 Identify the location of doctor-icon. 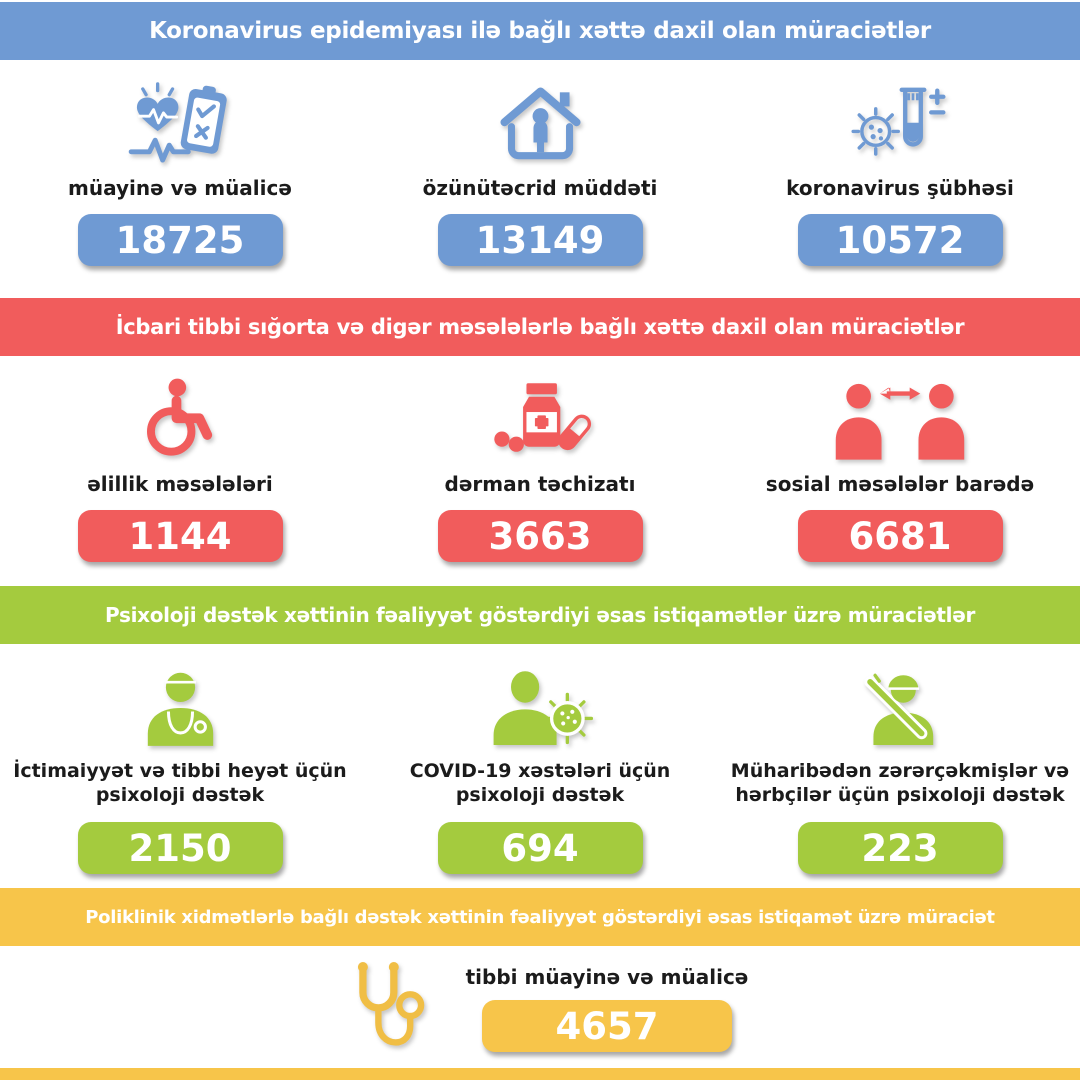
(180, 708).